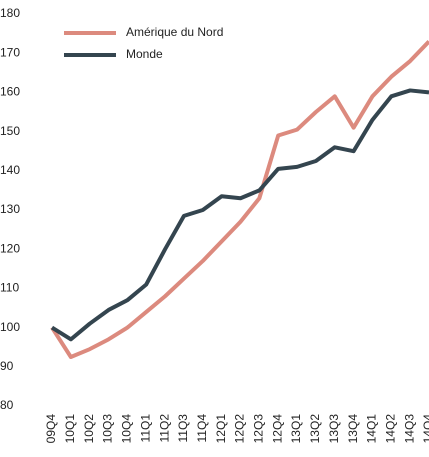 The height and width of the screenshot is (457, 429). What do you see at coordinates (296, 429) in the screenshot?
I see `x-tick-label: 13Q1` at bounding box center [296, 429].